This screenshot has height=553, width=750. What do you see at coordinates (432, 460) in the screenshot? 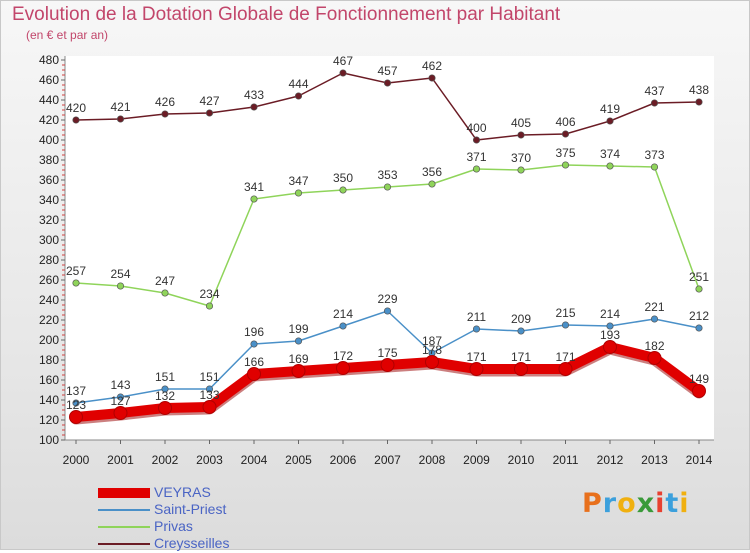
I see `x-tick-label: 2008` at bounding box center [432, 460].